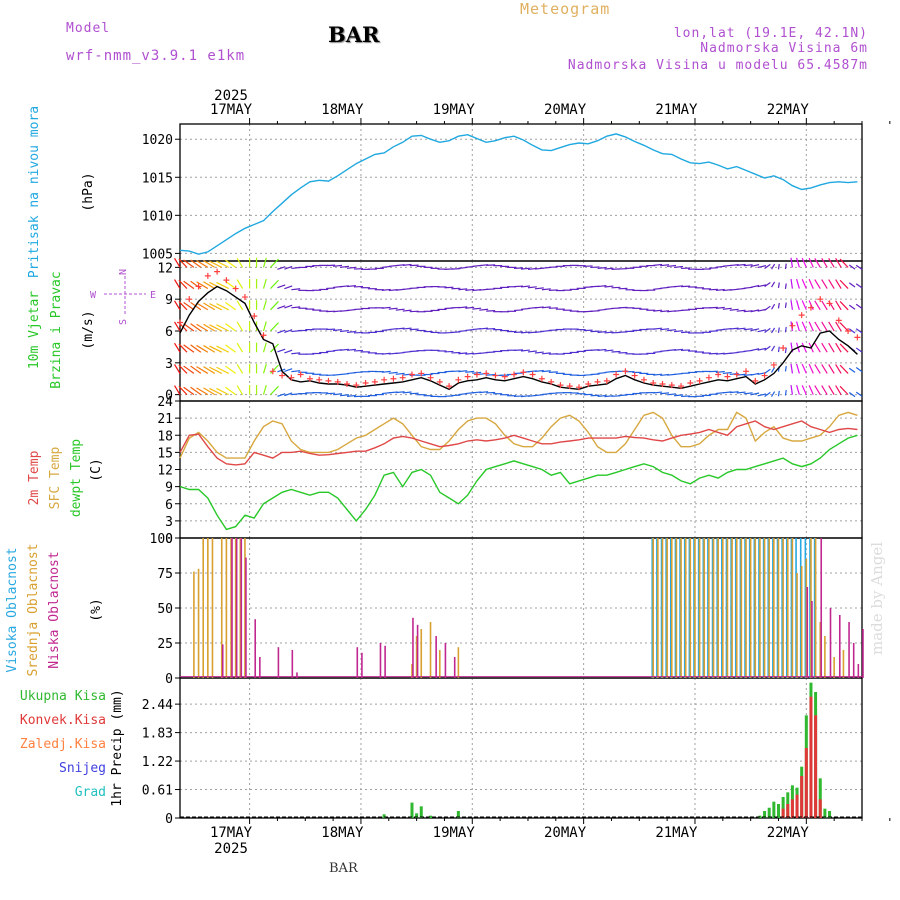 This screenshot has width=900, height=900. I want to click on y-tick-label: 50, so click(165, 609).